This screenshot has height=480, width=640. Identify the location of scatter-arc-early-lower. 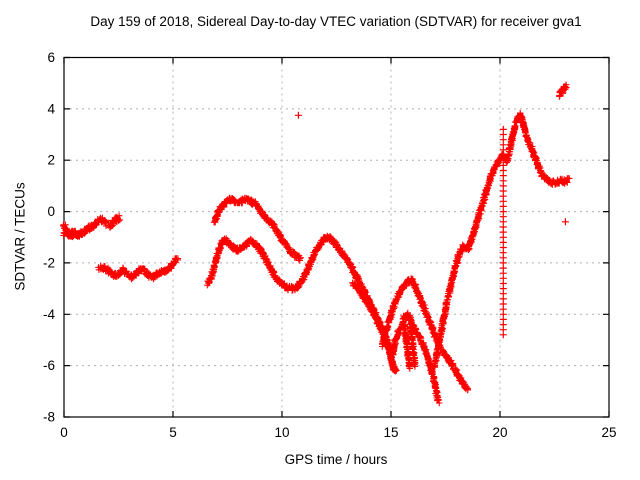
(138, 269).